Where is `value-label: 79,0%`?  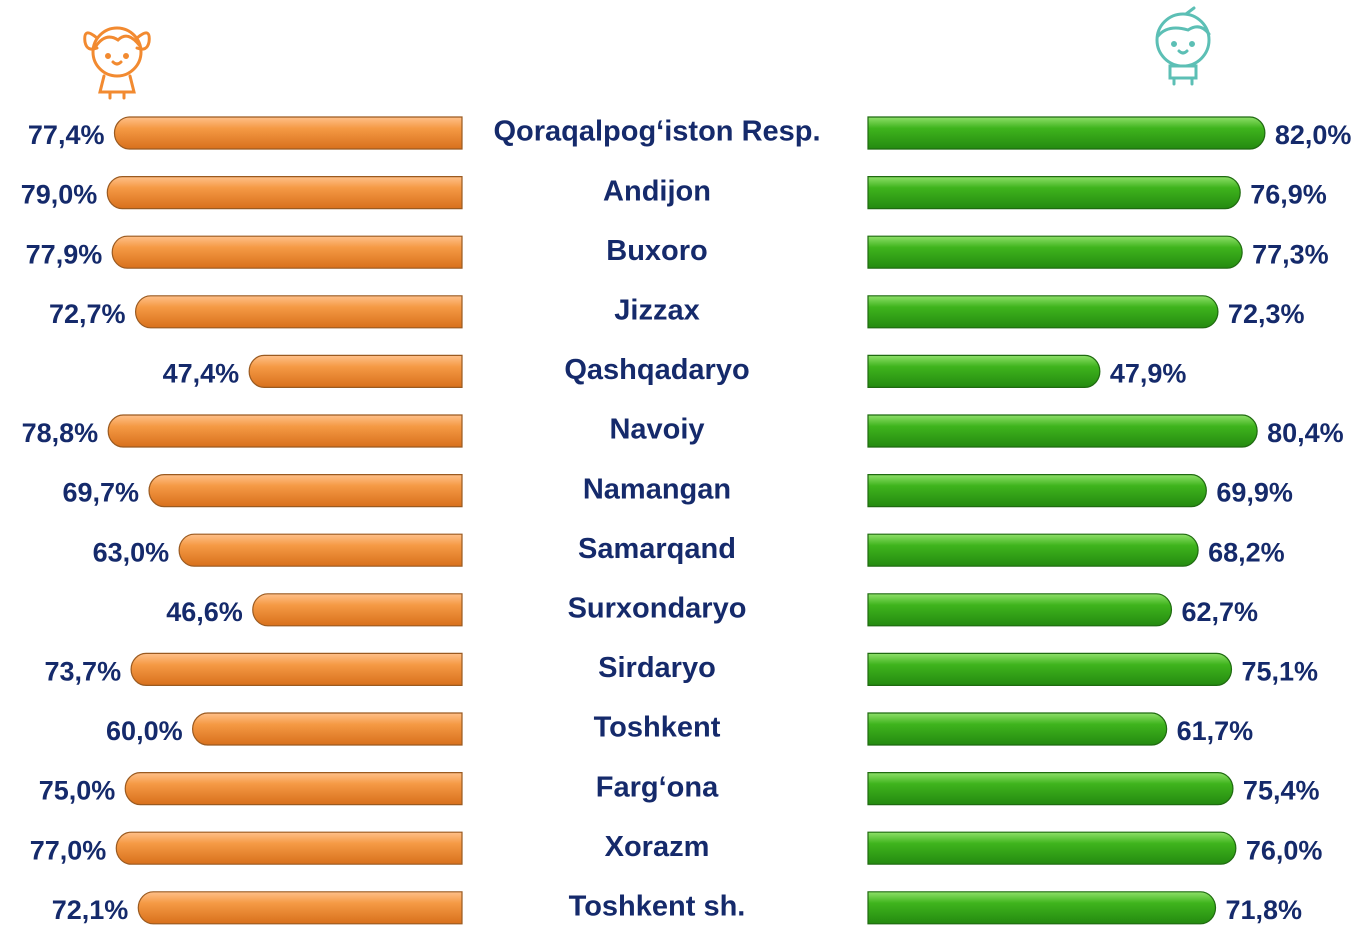 value-label: 79,0% is located at coordinates (59, 195).